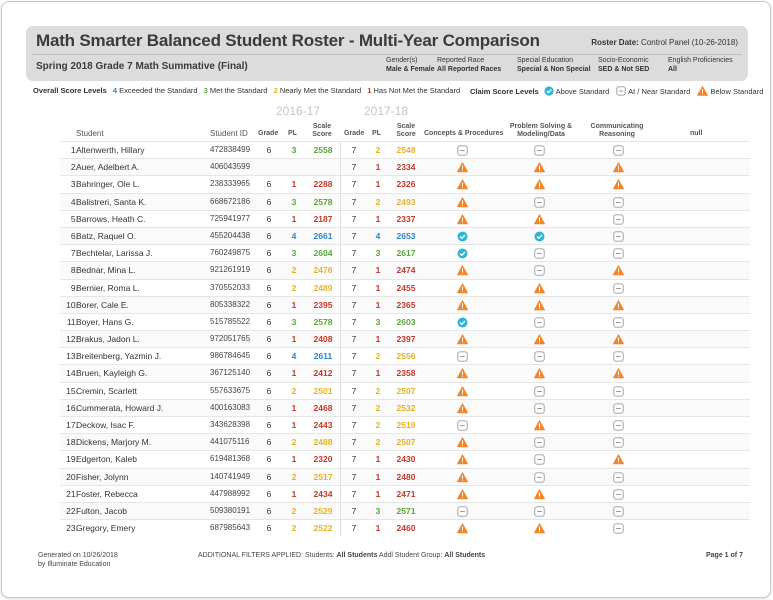  What do you see at coordinates (354, 133) in the screenshot?
I see `col-grade-2: Grade` at bounding box center [354, 133].